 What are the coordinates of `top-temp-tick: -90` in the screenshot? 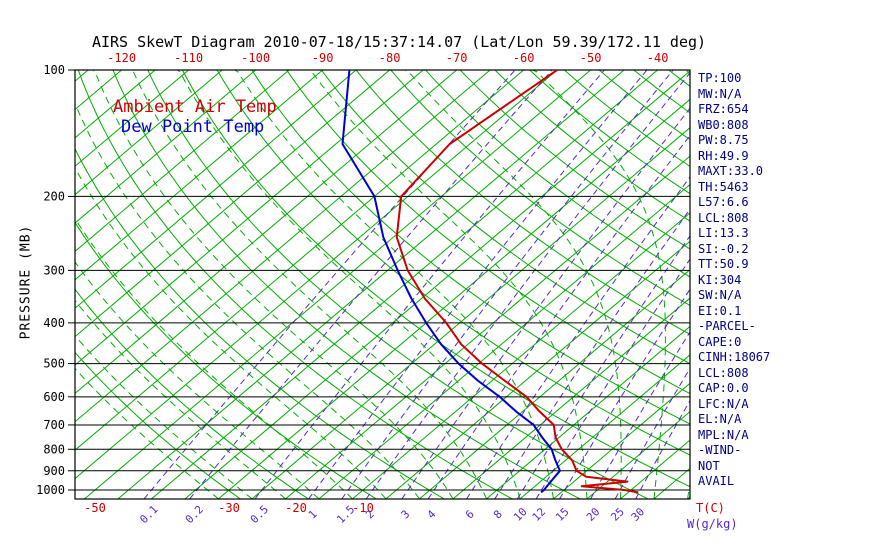 It's located at (323, 58).